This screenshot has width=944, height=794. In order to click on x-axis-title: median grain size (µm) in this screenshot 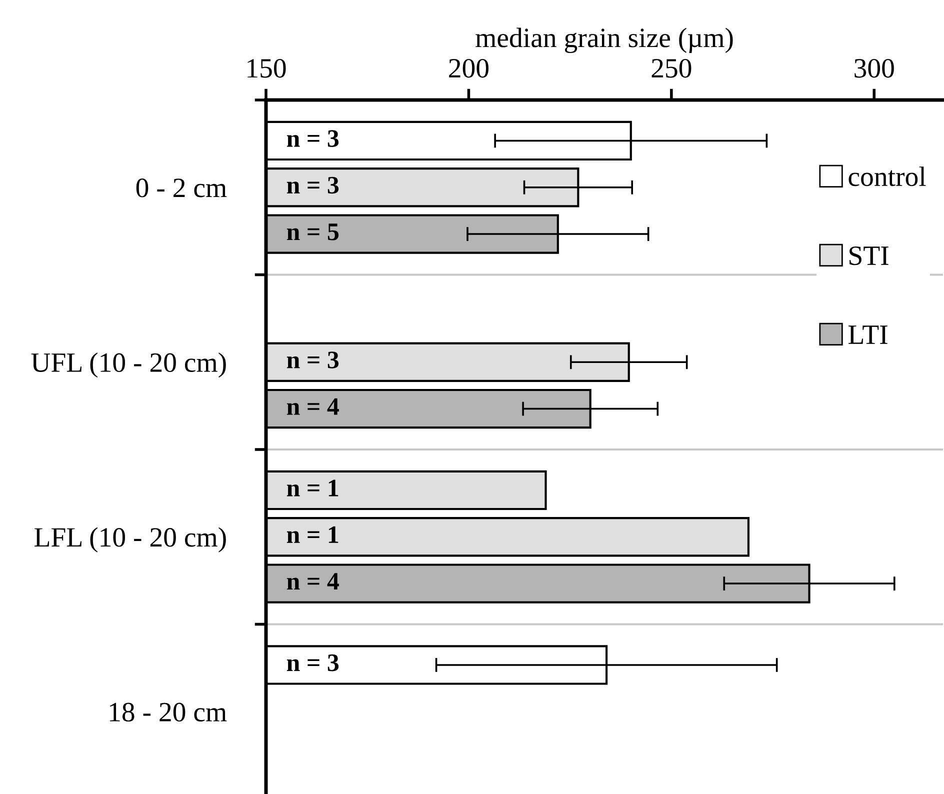, I will do `click(604, 41)`.